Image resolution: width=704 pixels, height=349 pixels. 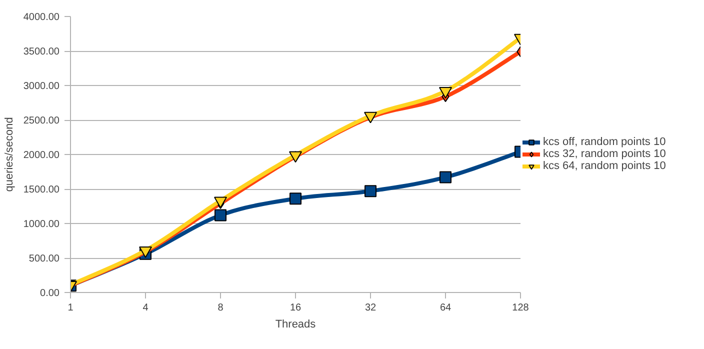 I want to click on y-tick-label: 500.00, so click(x=44, y=259).